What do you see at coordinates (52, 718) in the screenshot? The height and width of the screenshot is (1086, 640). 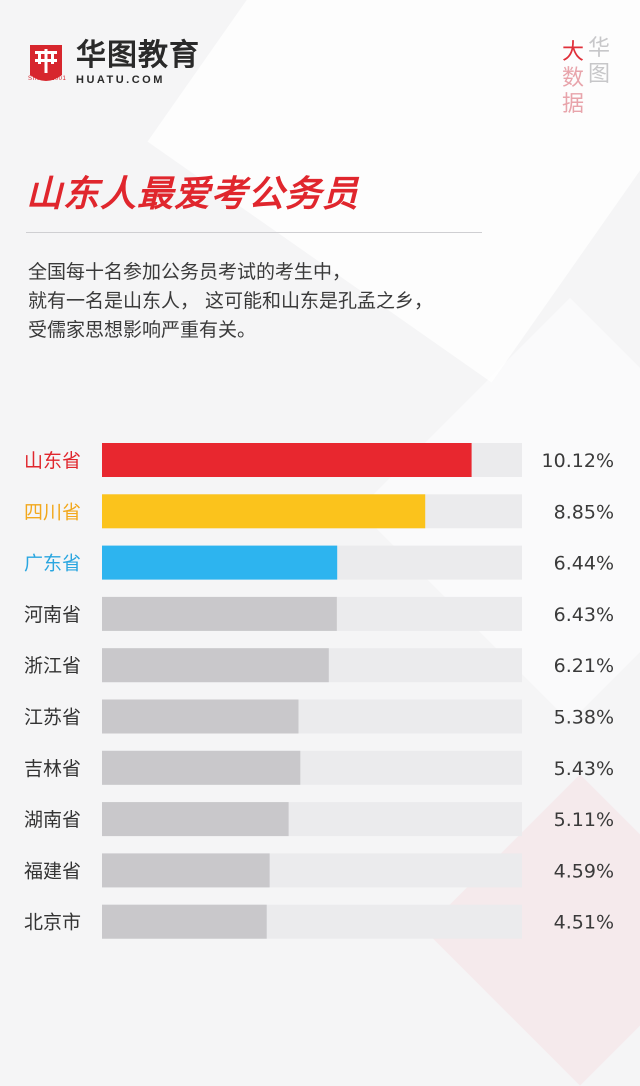 I see `category-label: 江苏省` at bounding box center [52, 718].